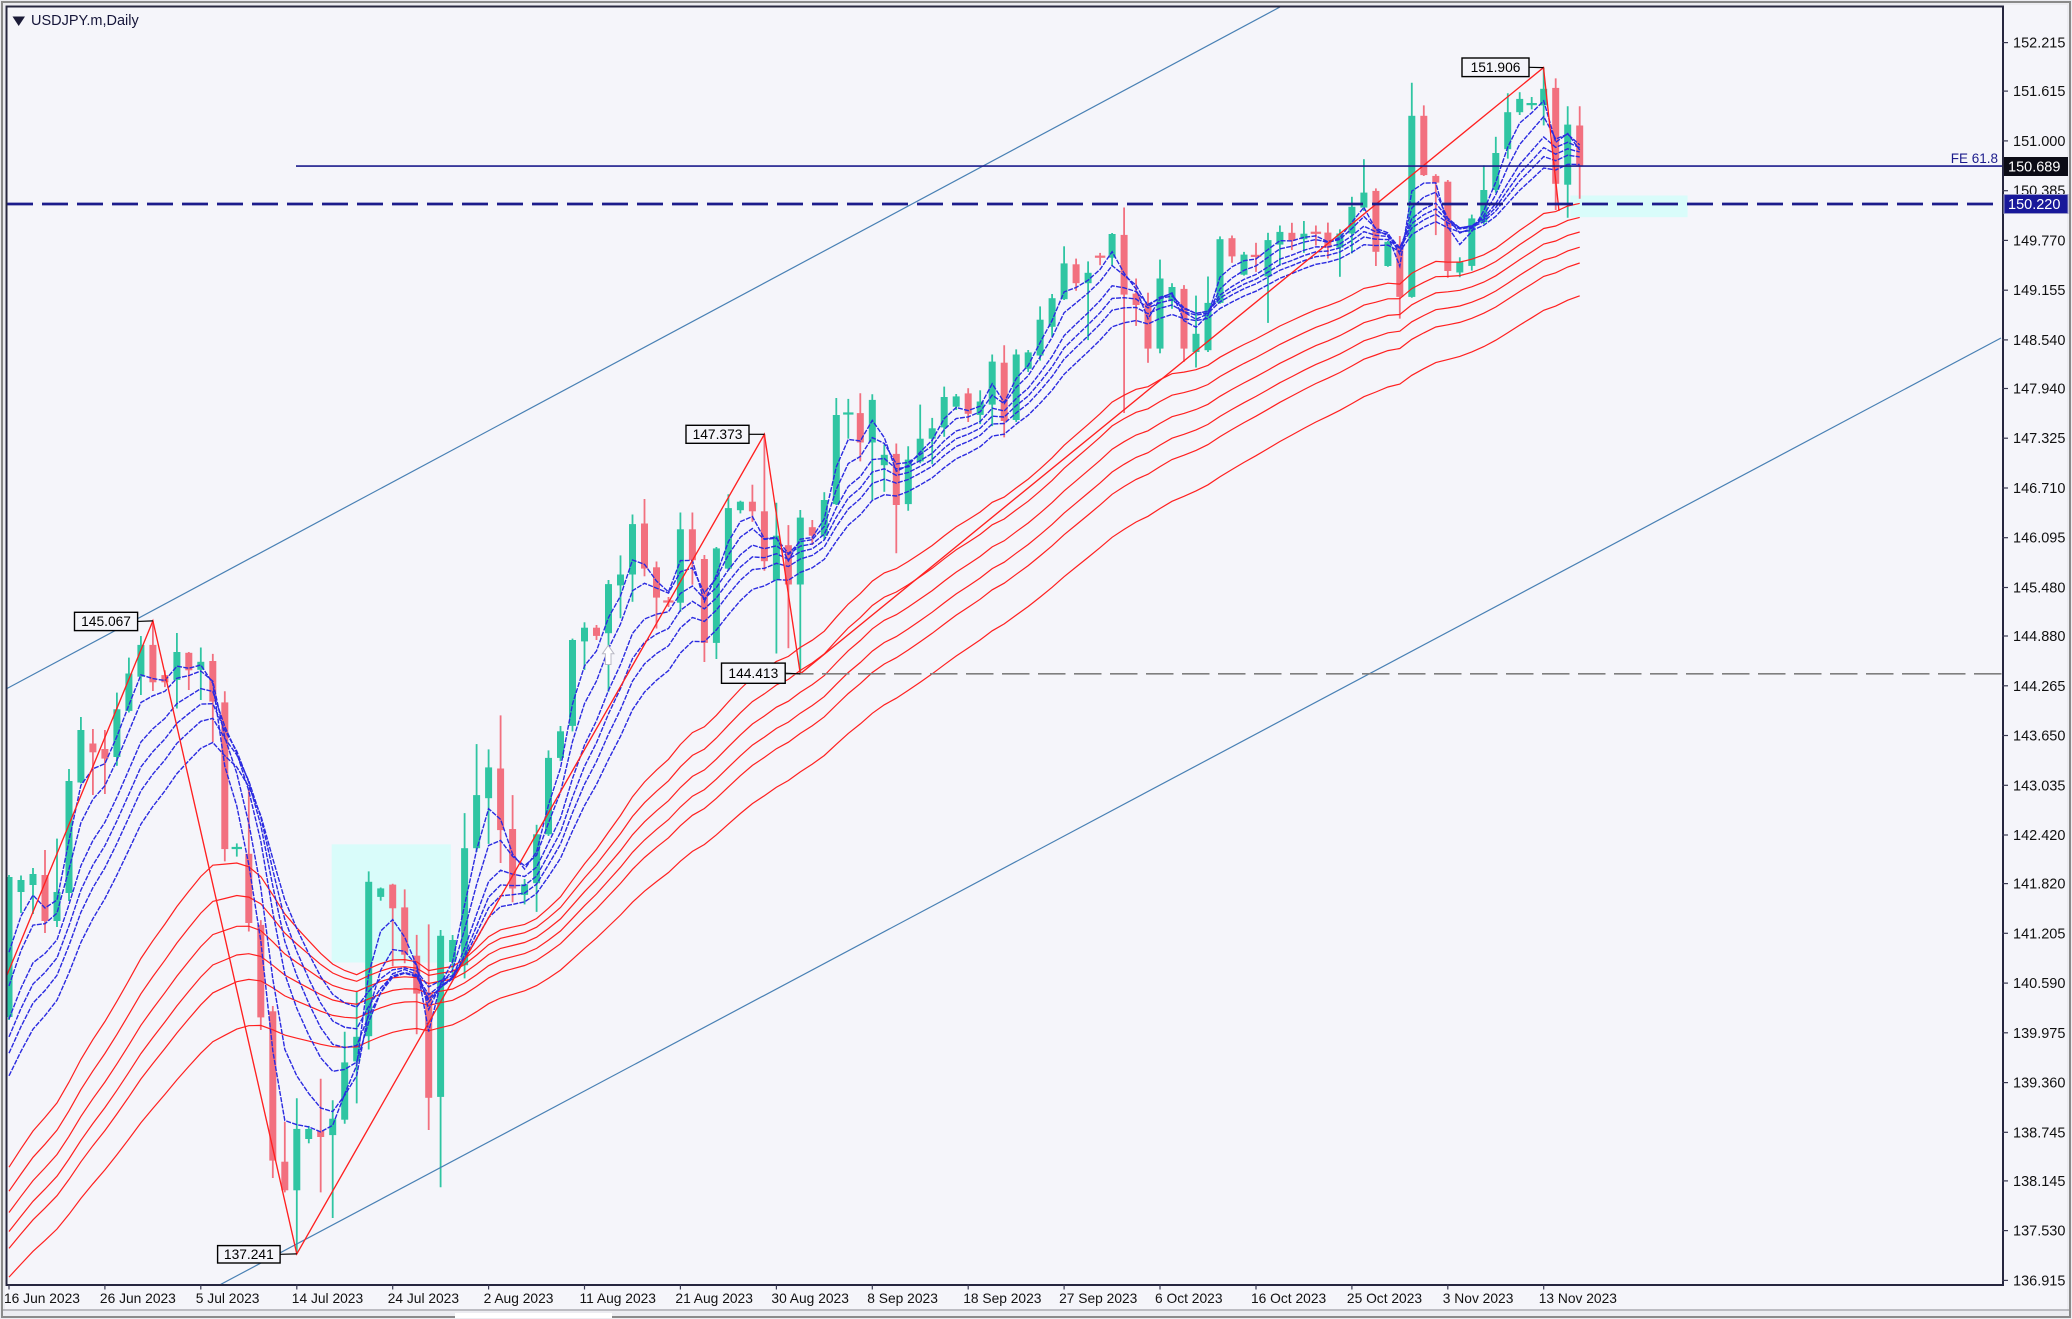 This screenshot has width=2072, height=1319. What do you see at coordinates (2039, 439) in the screenshot?
I see `svg-text: 147.325` at bounding box center [2039, 439].